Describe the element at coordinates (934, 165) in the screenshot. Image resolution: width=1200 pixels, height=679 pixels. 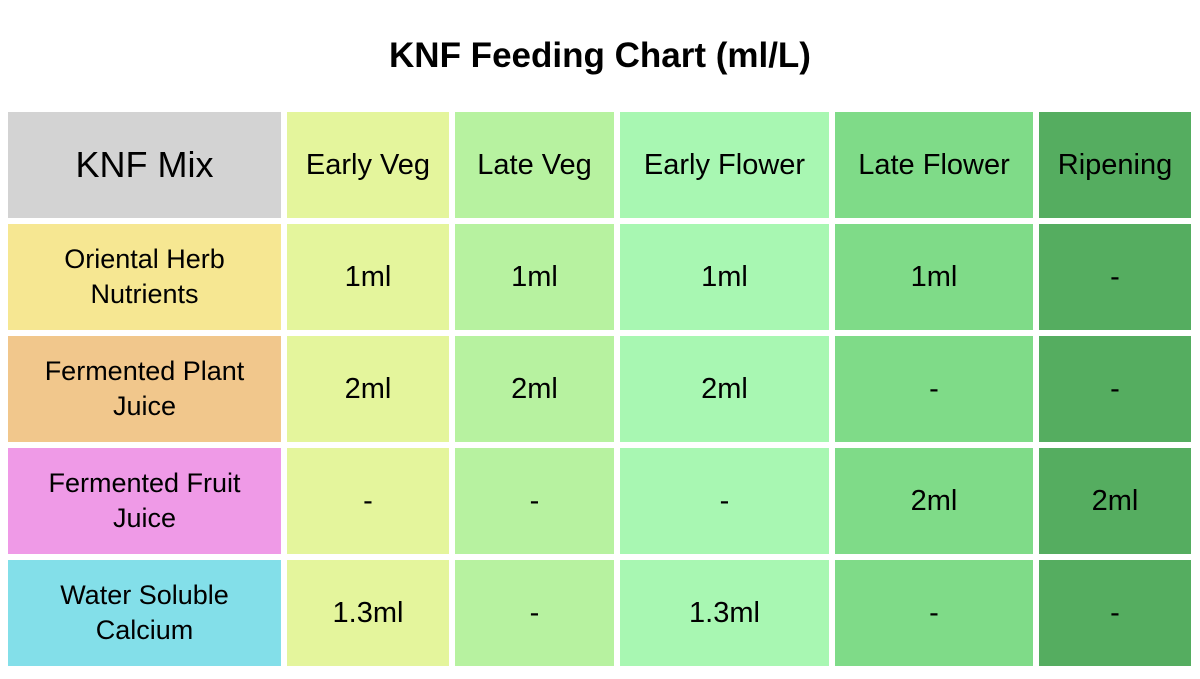
I see `column-header-late-flower: Late Flower` at that location.